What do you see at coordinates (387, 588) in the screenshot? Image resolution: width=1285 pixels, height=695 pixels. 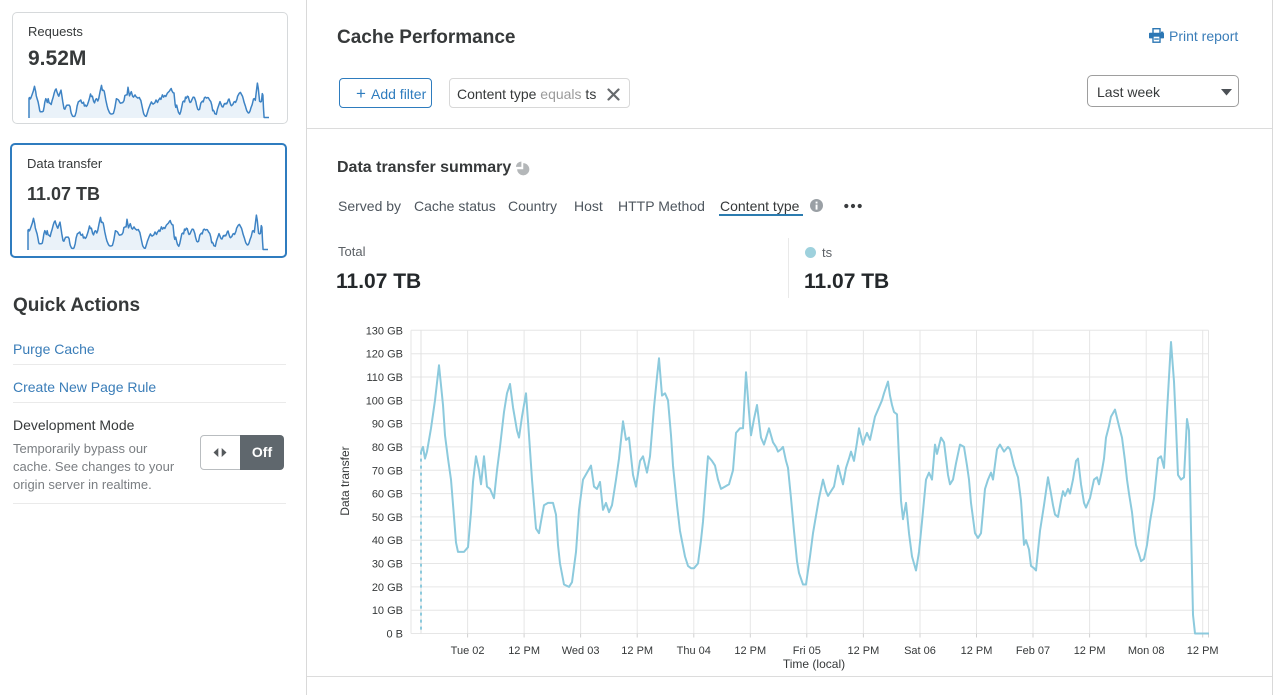 I see `svg-text: 20 GB` at bounding box center [387, 588].